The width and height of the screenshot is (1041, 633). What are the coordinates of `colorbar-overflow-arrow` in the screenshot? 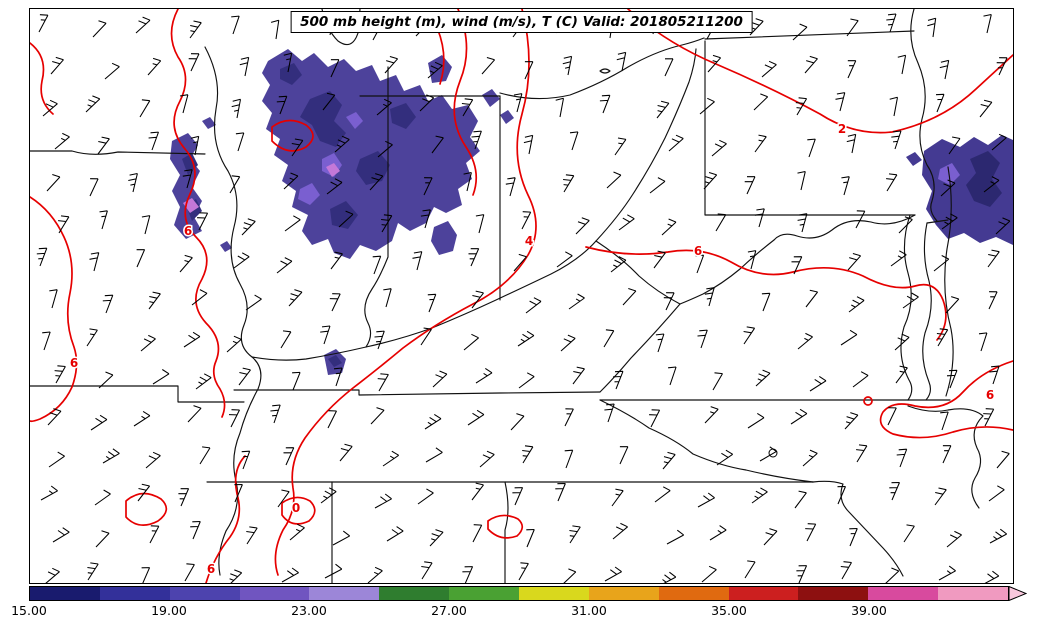 It's located at (1017, 593).